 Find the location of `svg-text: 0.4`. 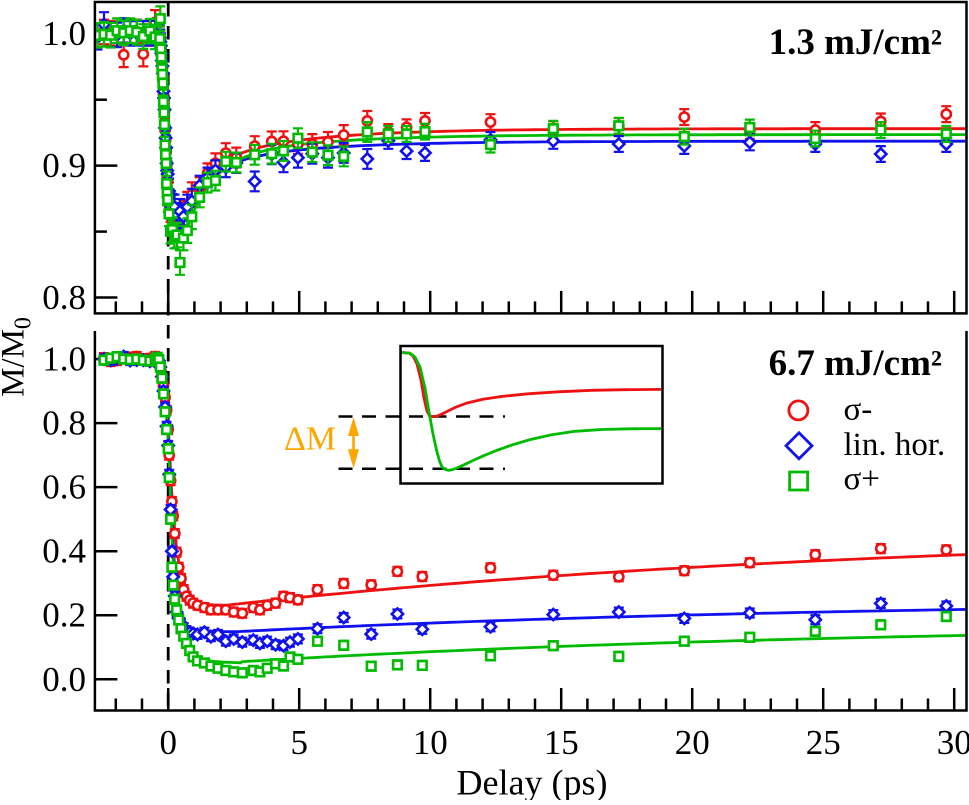

svg-text: 0.4 is located at coordinates (64, 551).